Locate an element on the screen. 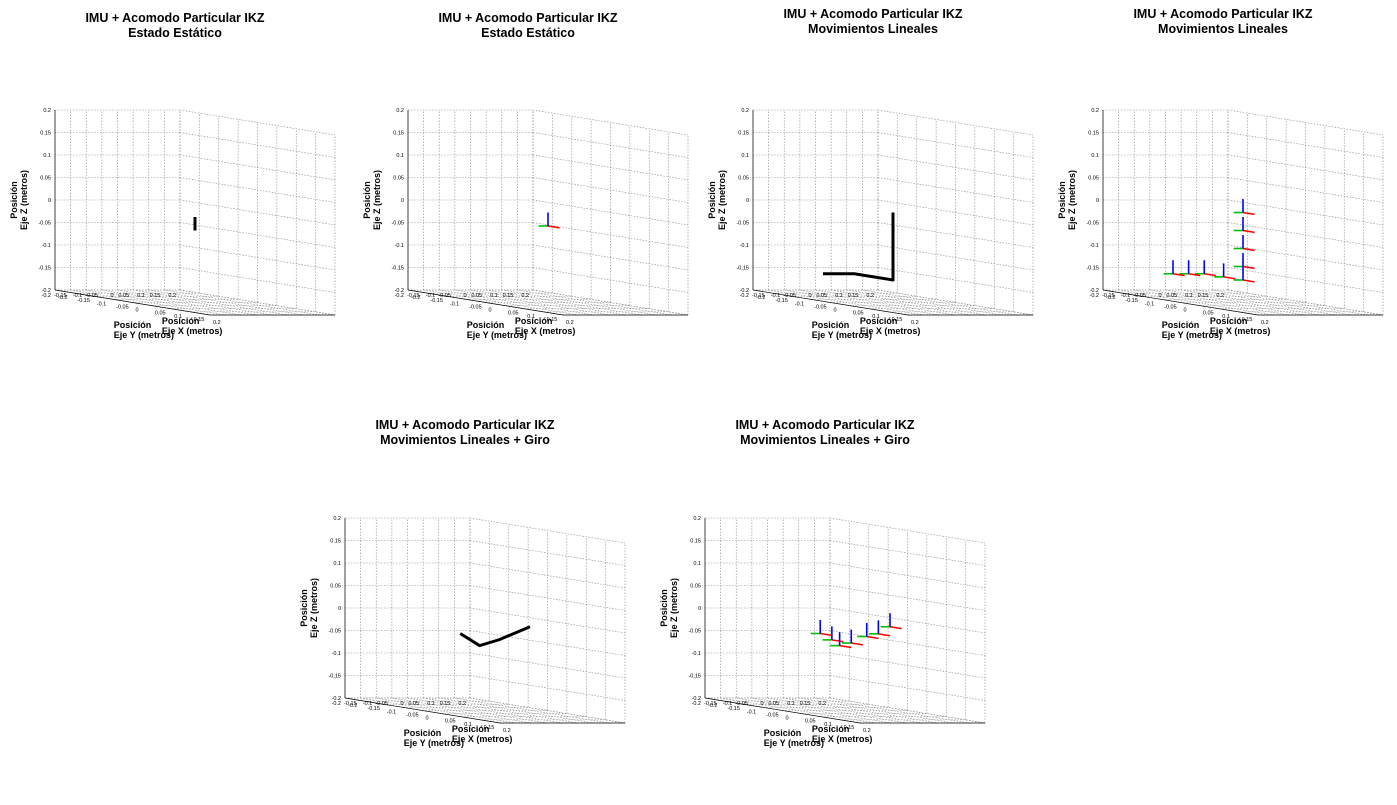 Image resolution: width=1397 pixels, height=805 pixels. x-axis-arrow is located at coordinates (1248, 249).